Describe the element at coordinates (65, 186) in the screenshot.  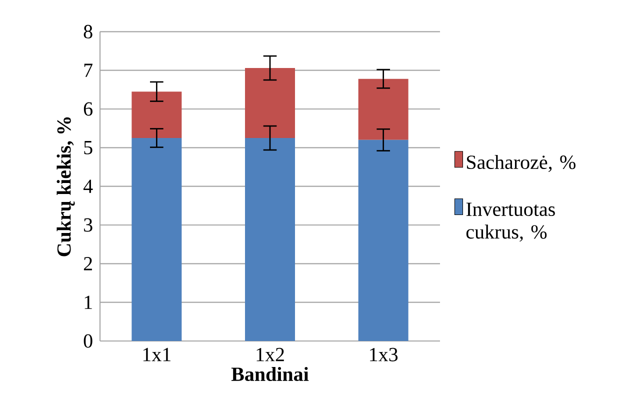
I see `y-axis-title: Cukrų kiekis, %` at that location.